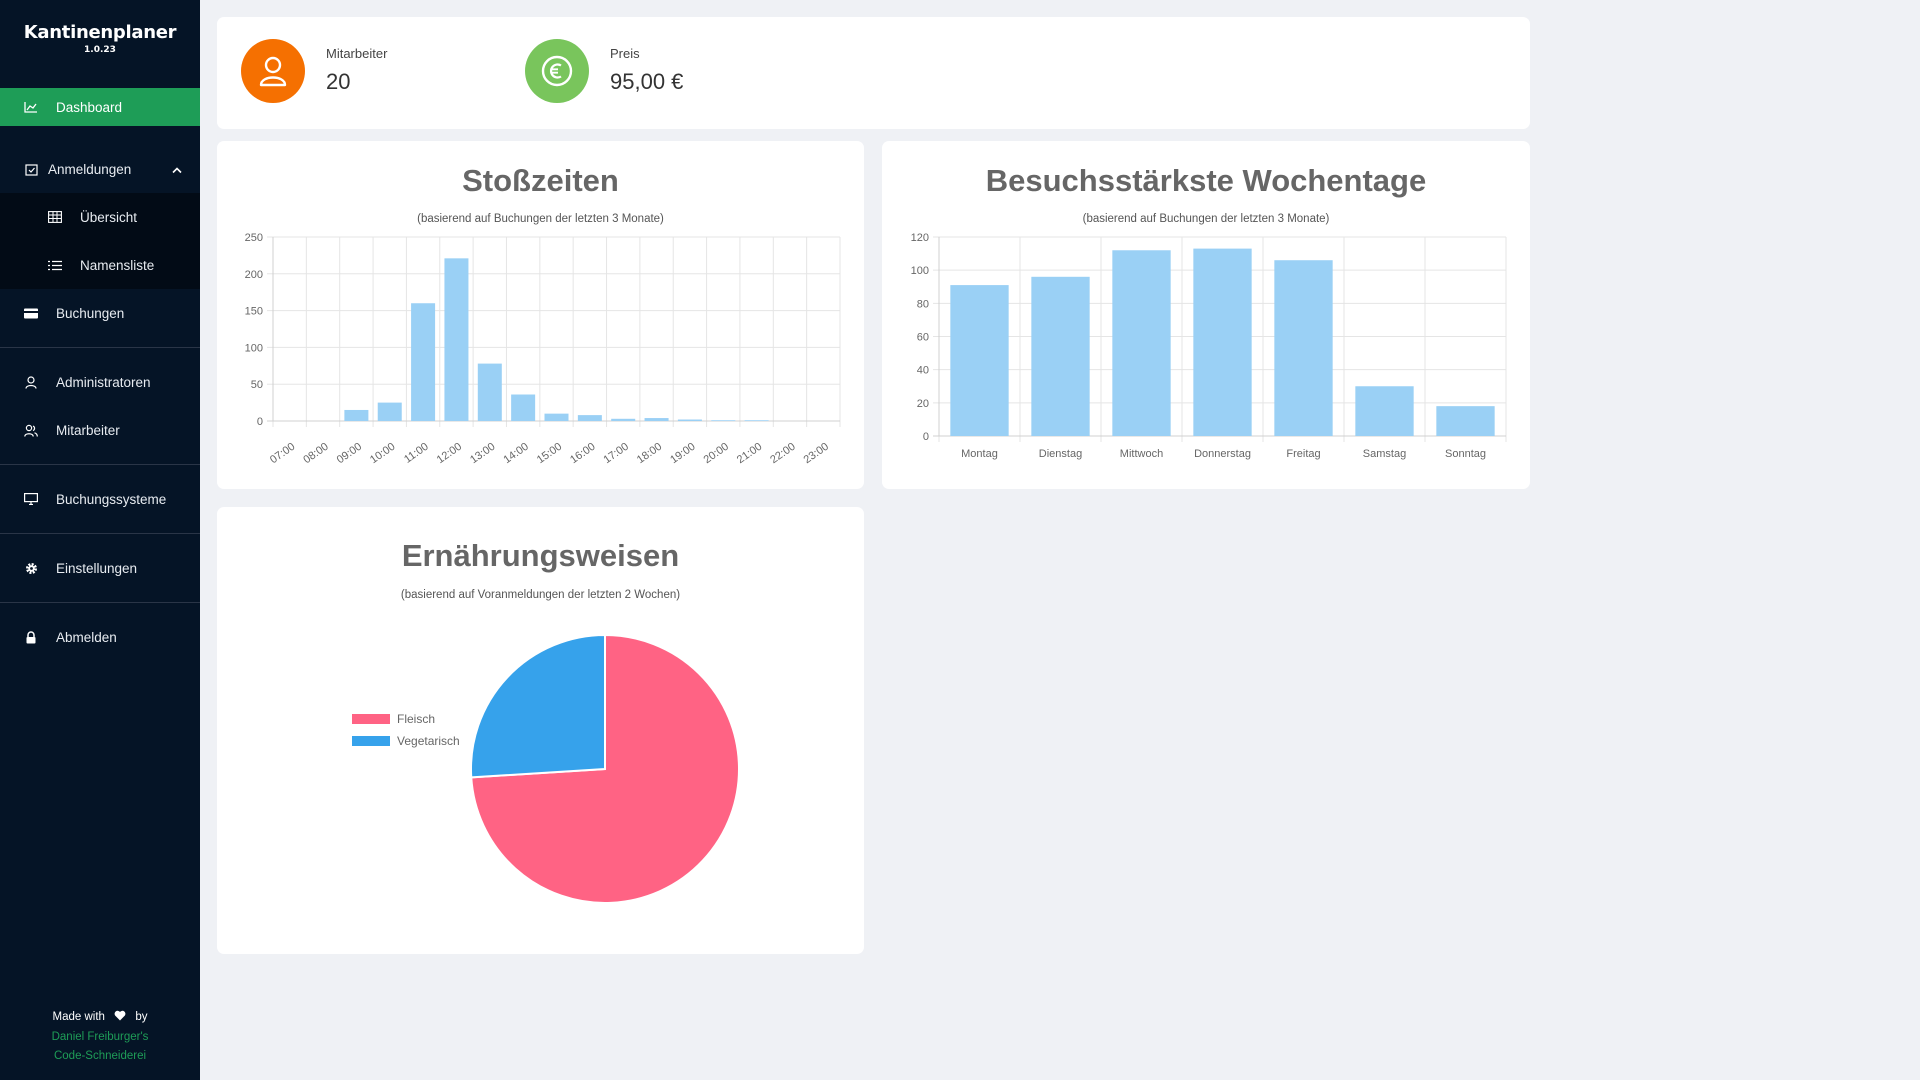  I want to click on stats-card: Mitarbeiter 20 Preis 95,00 €, so click(873, 73).